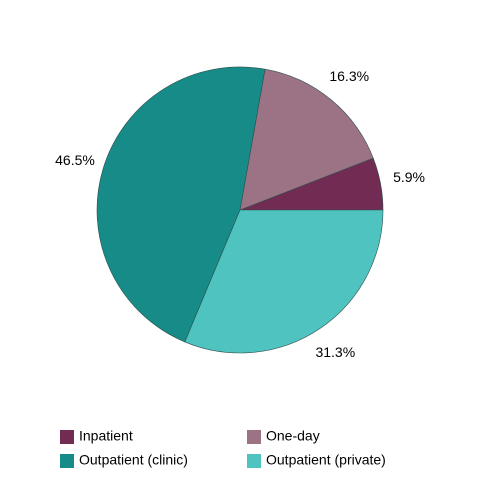  What do you see at coordinates (133, 460) in the screenshot?
I see `legend-label: Outpatient (clinic)` at bounding box center [133, 460].